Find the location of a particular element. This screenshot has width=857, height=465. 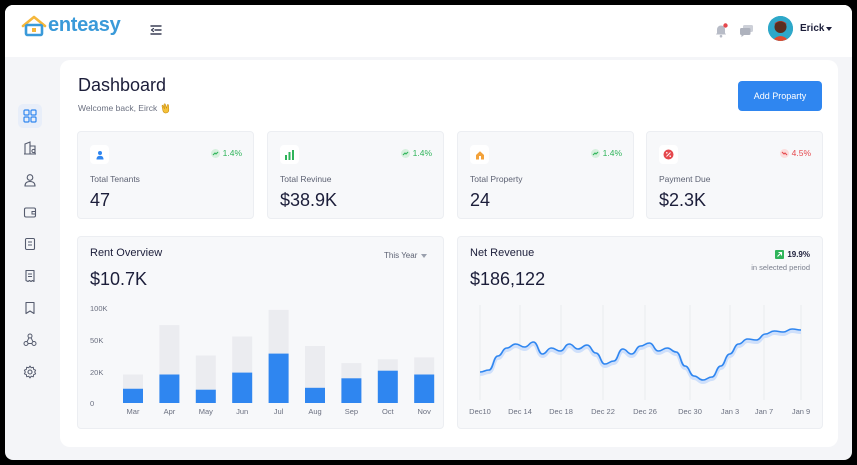

sidebar is located at coordinates (30, 258).